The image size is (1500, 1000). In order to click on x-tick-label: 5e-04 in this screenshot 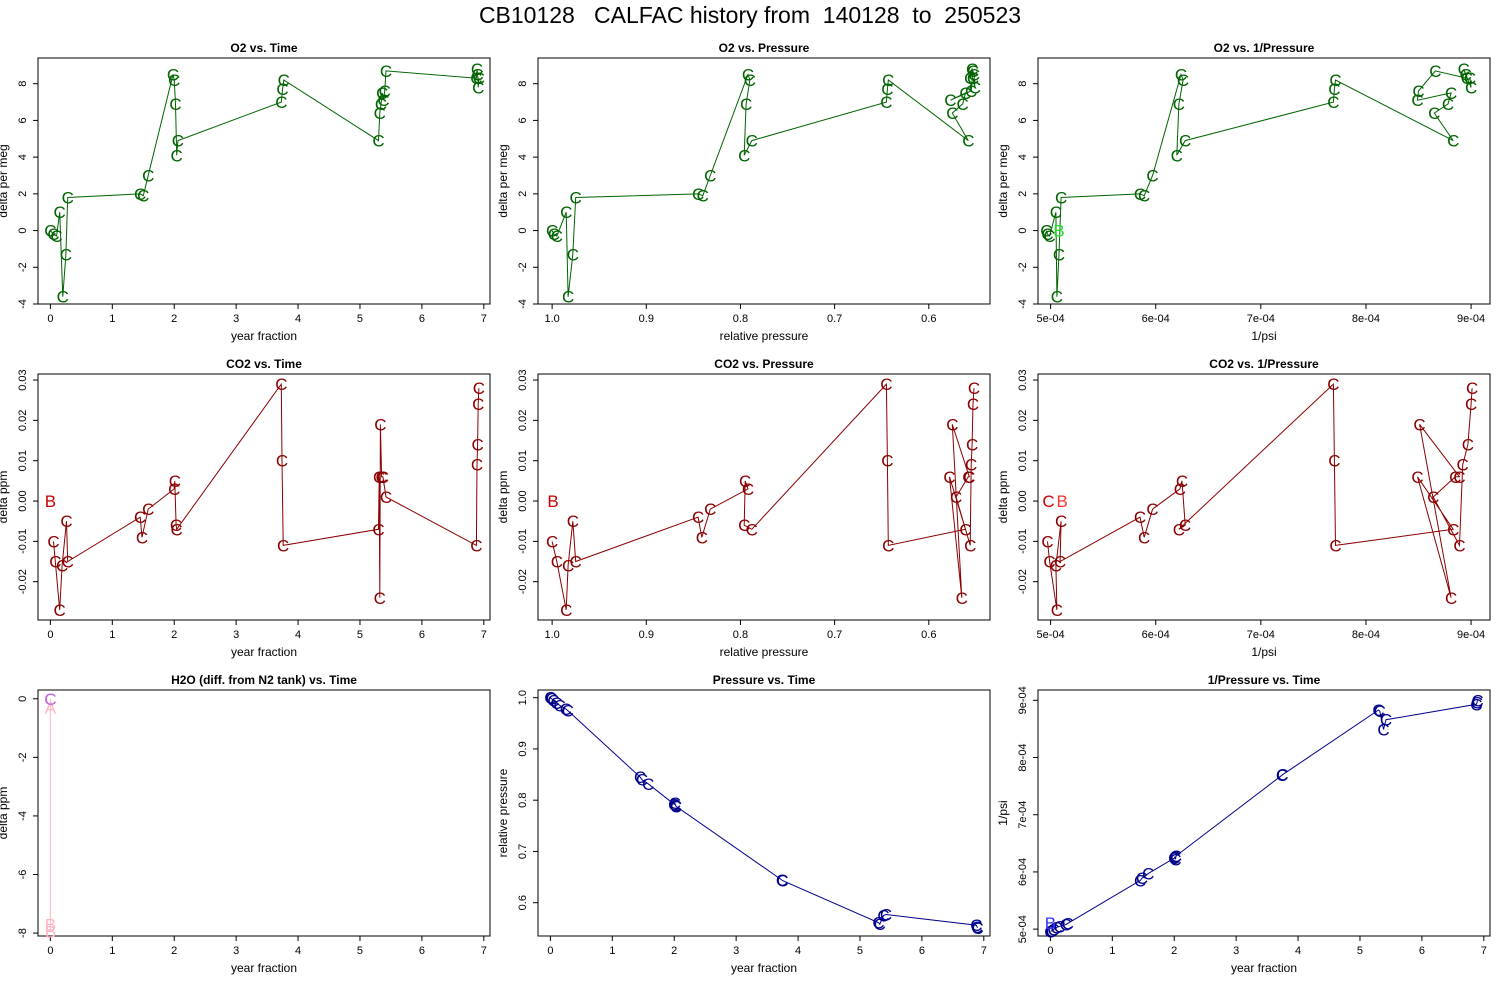, I will do `click(1051, 319)`.